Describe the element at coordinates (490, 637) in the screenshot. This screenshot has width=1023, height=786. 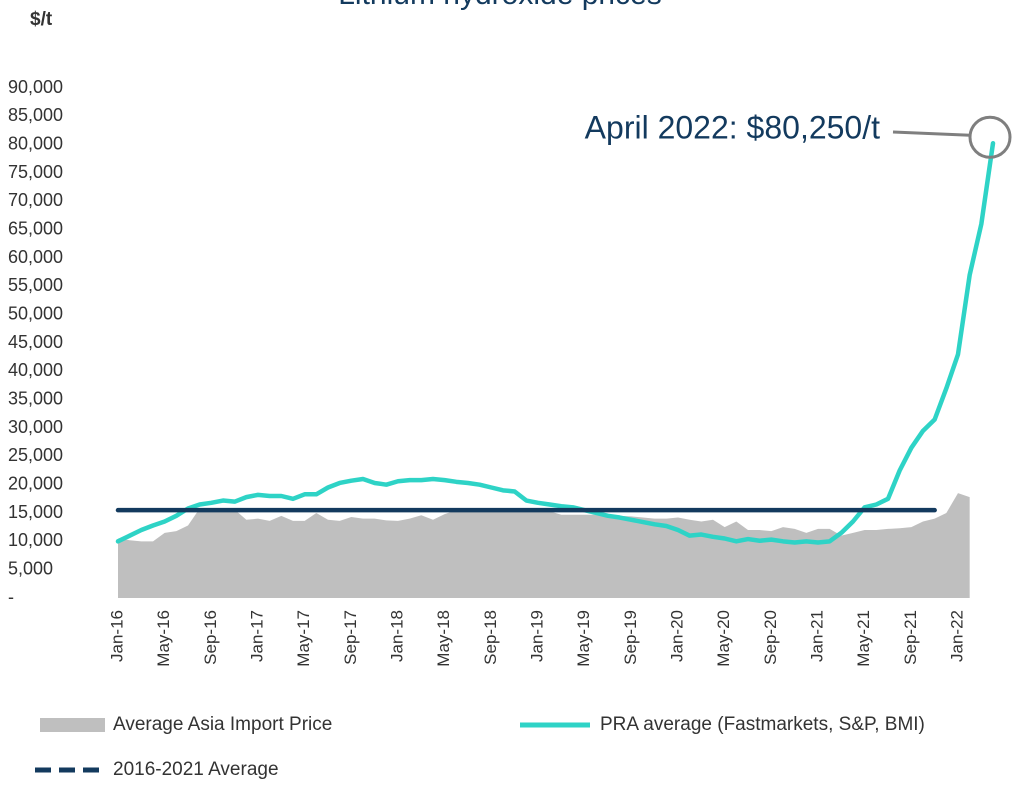
I see `x-tick-label: Sep-18` at that location.